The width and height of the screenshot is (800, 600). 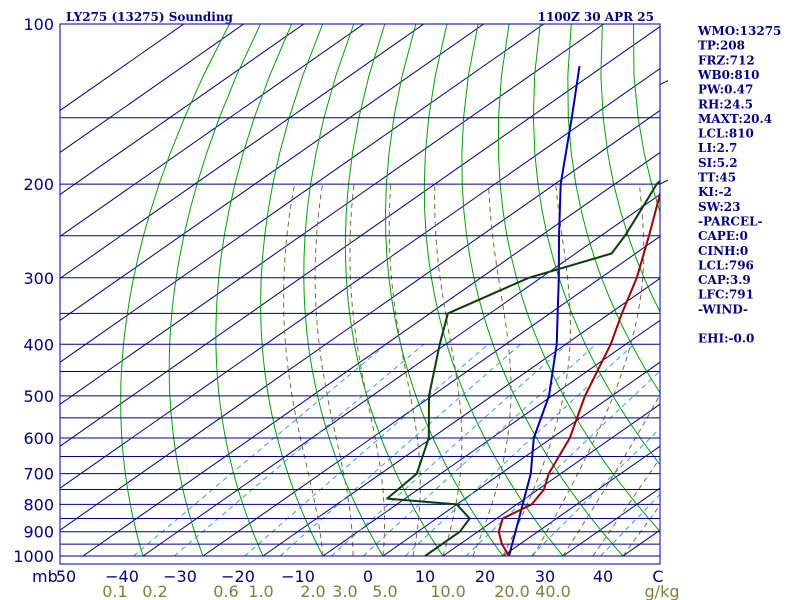 I want to click on mixing-ratio-tick-label: 0.6, so click(x=225, y=591).